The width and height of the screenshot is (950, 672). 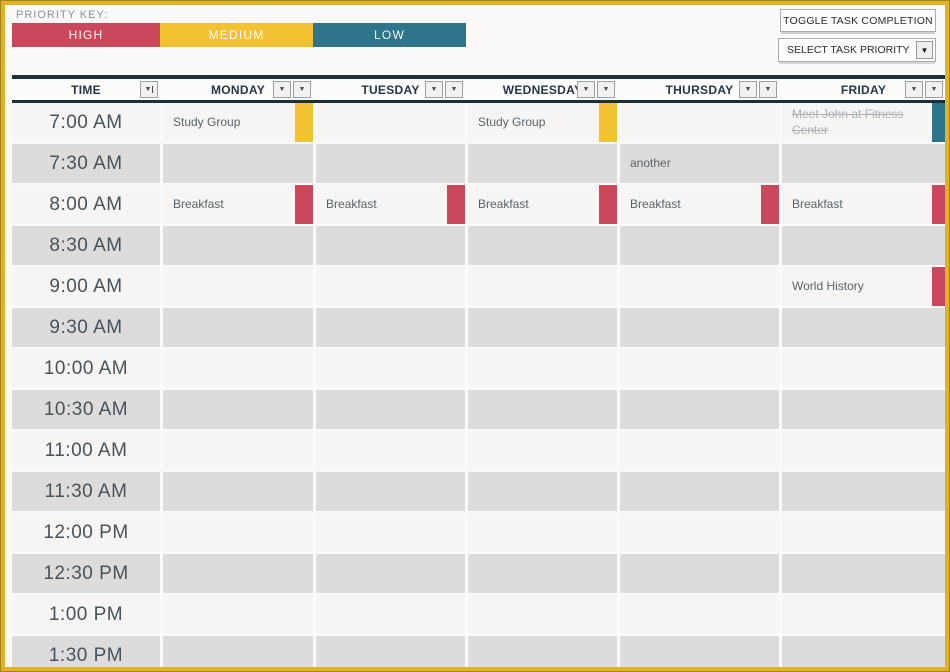 What do you see at coordinates (149, 89) in the screenshot?
I see `filter-sort-icon: ▼` at bounding box center [149, 89].